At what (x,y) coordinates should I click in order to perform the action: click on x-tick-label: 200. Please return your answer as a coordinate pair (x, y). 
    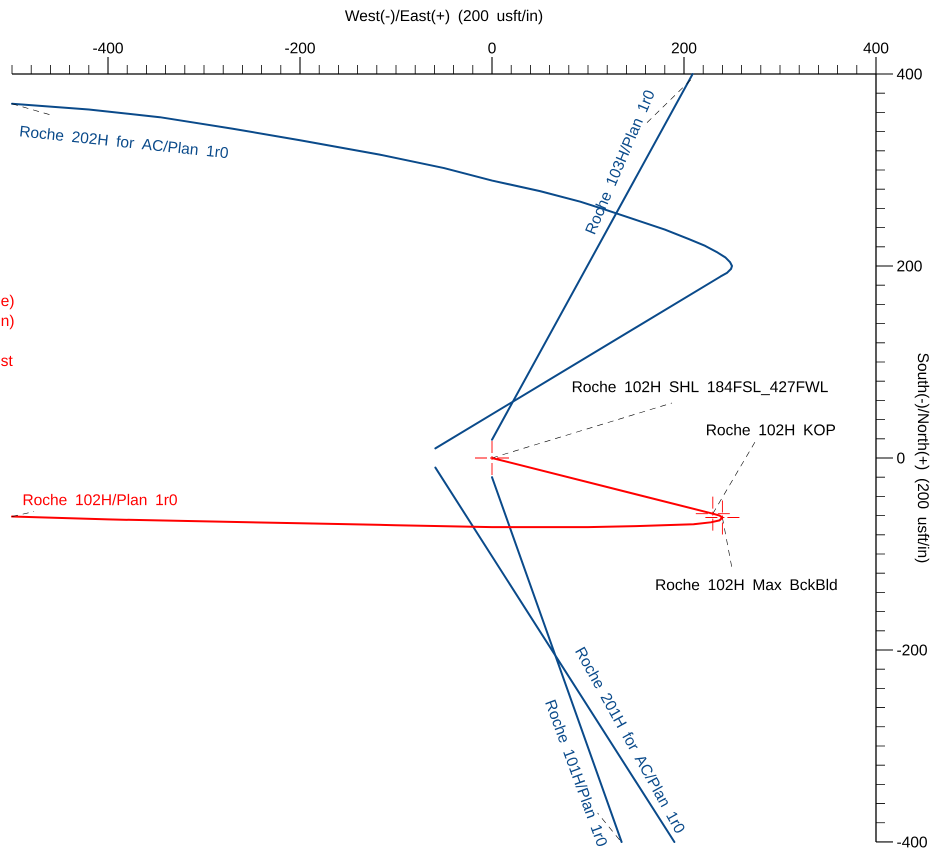
    Looking at the image, I should click on (684, 48).